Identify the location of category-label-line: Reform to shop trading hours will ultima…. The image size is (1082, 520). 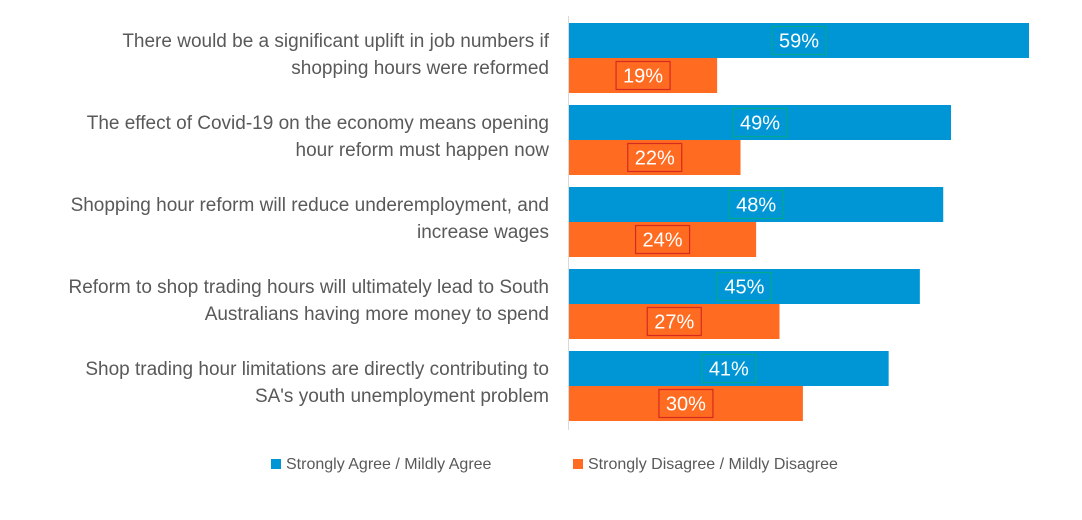
(308, 287).